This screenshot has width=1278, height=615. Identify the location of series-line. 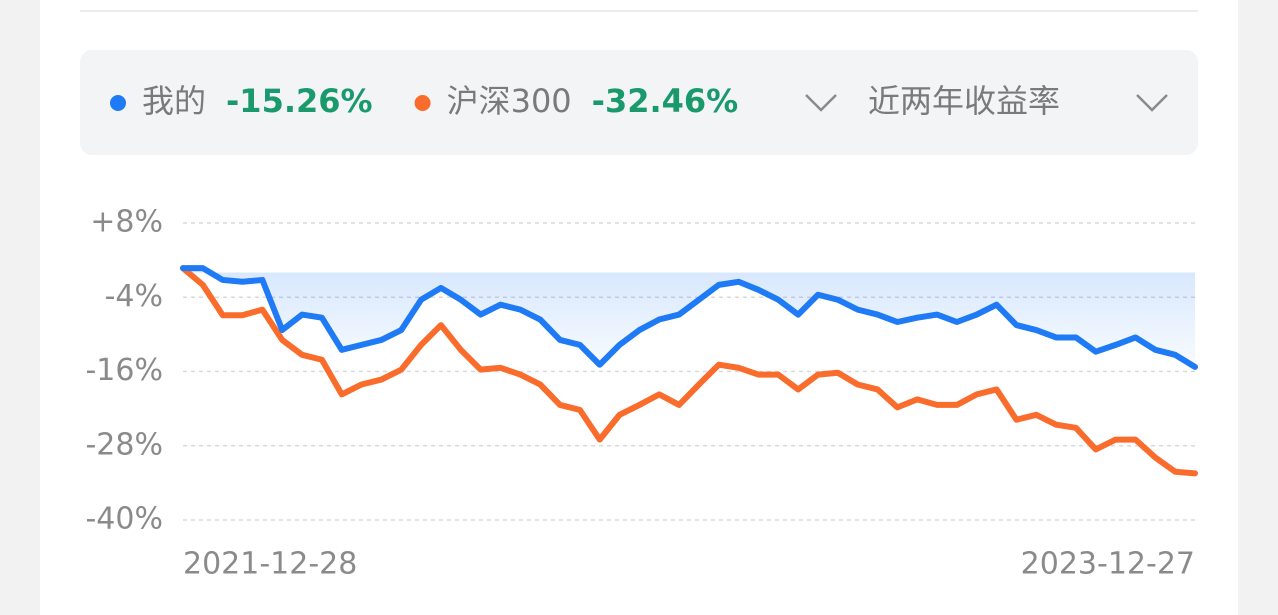
(689, 317).